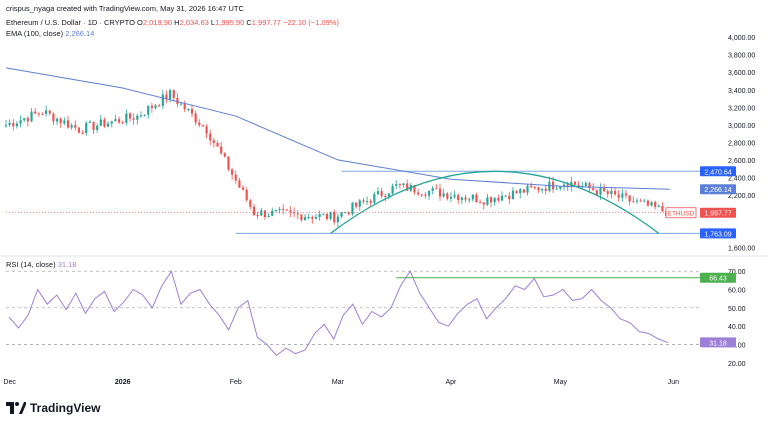  Describe the element at coordinates (213, 22) in the screenshot. I see `ohlc-low-label: L` at that location.